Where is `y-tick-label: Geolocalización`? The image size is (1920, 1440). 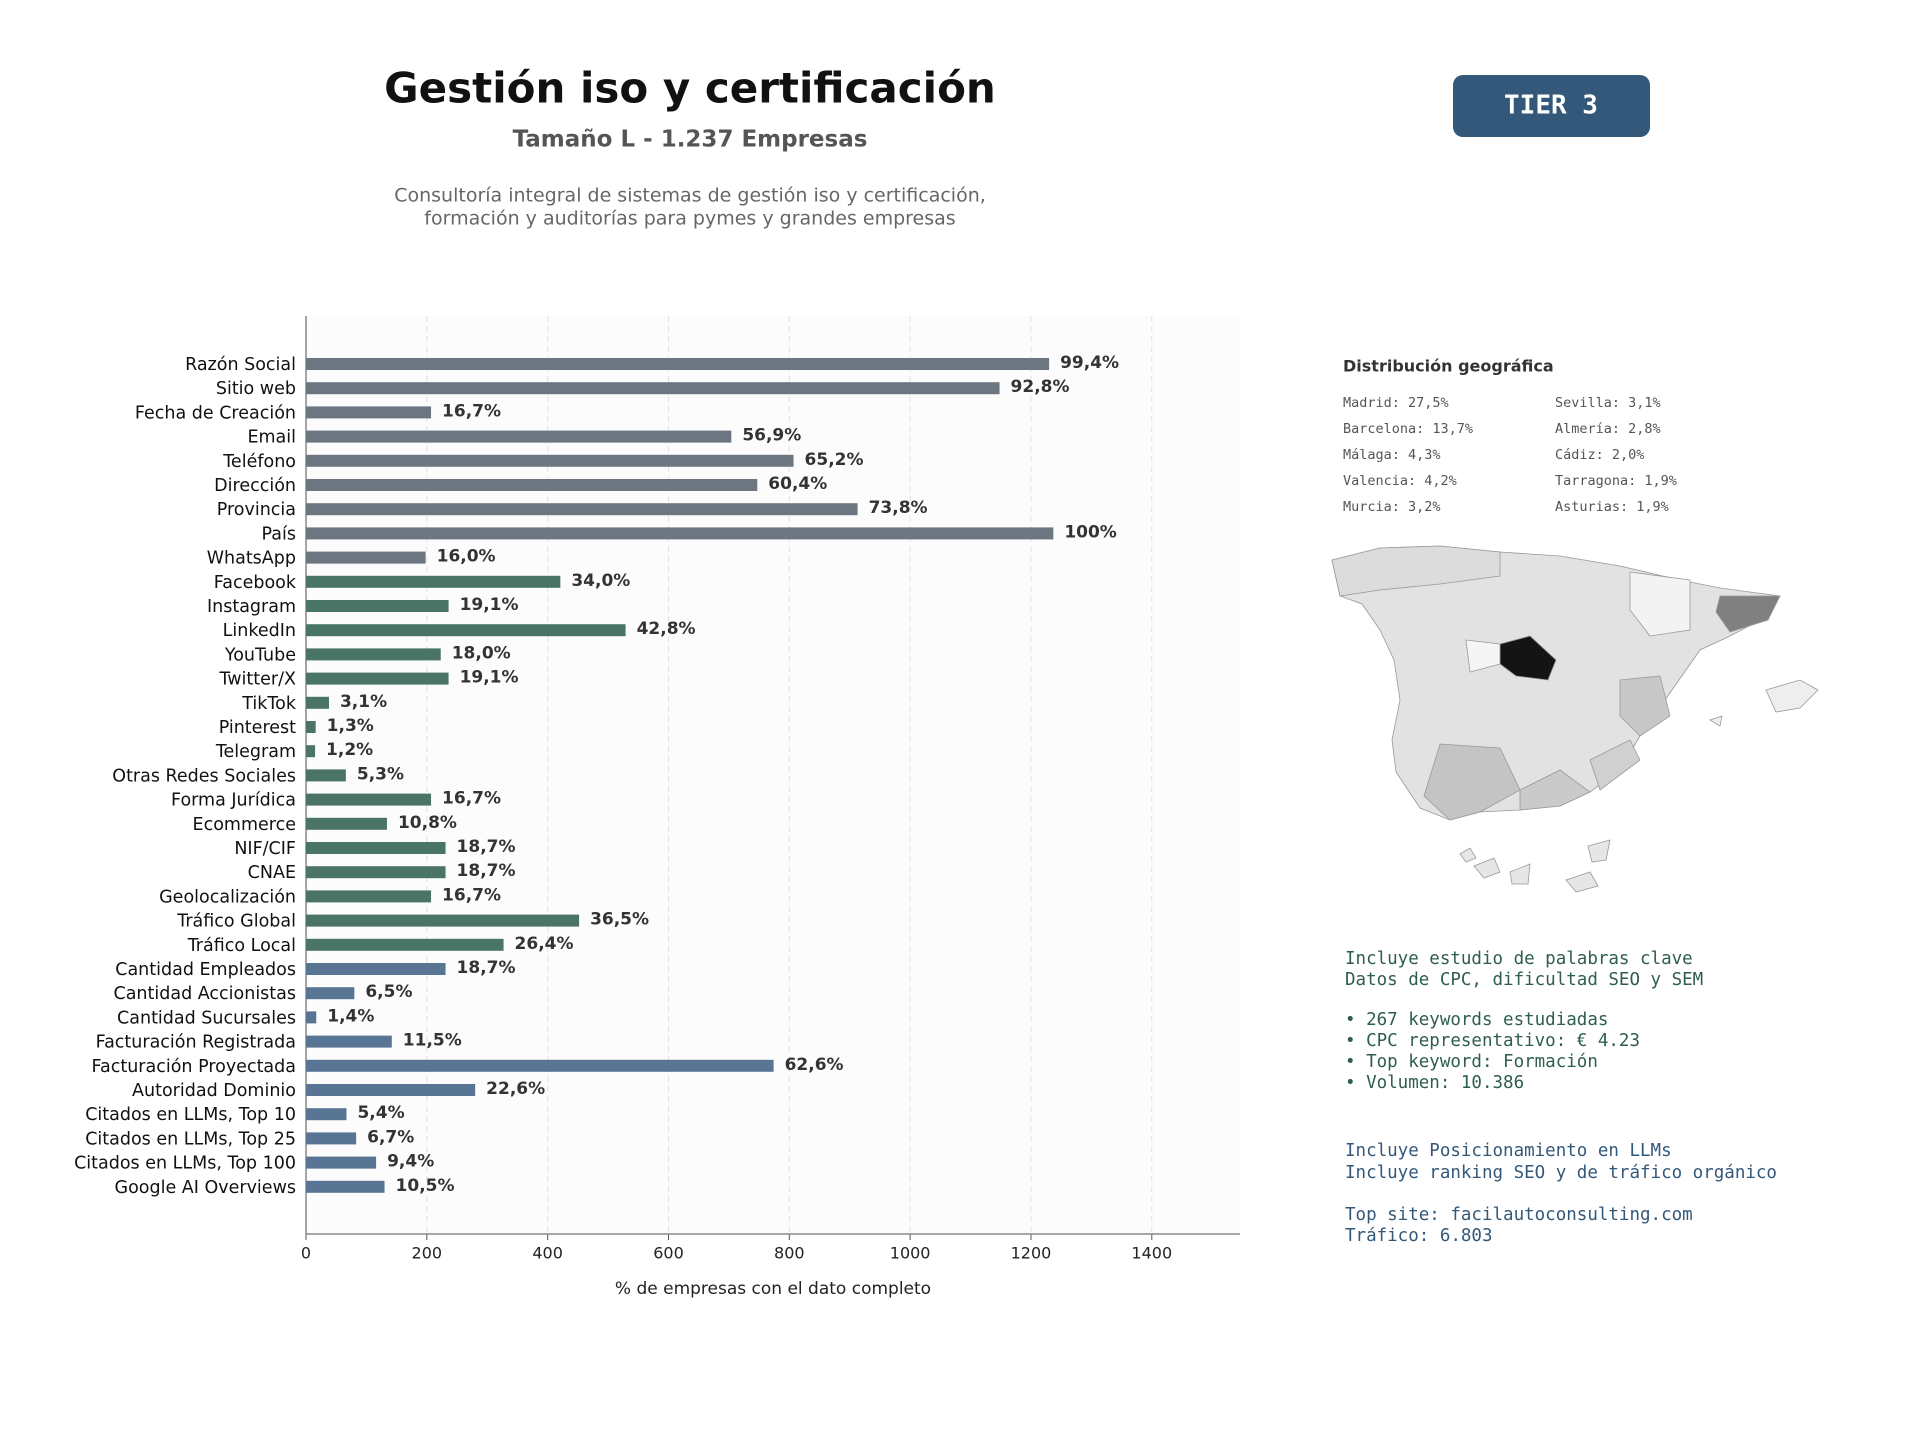
y-tick-label: Geolocalización is located at coordinates (227, 897).